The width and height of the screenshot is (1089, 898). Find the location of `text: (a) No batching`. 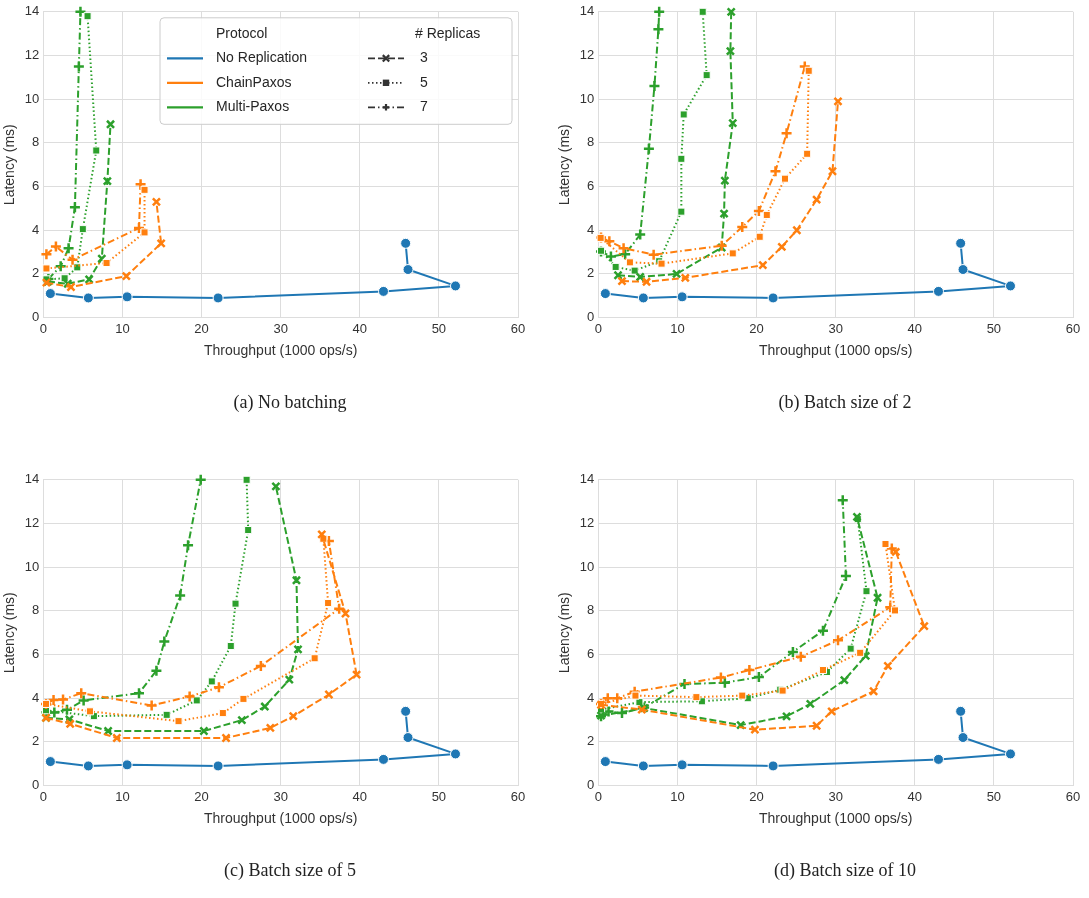

text: (a) No batching is located at coordinates (290, 402).